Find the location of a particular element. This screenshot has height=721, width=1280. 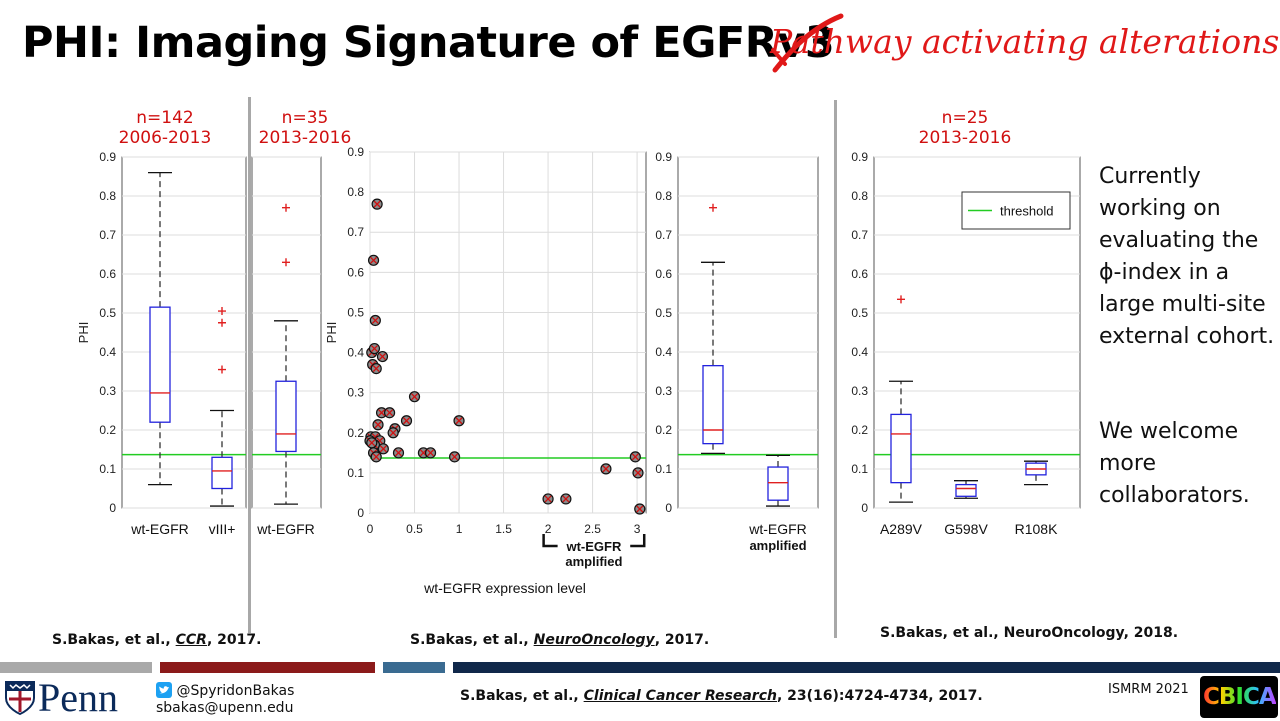

box-G598V is located at coordinates (966, 489).